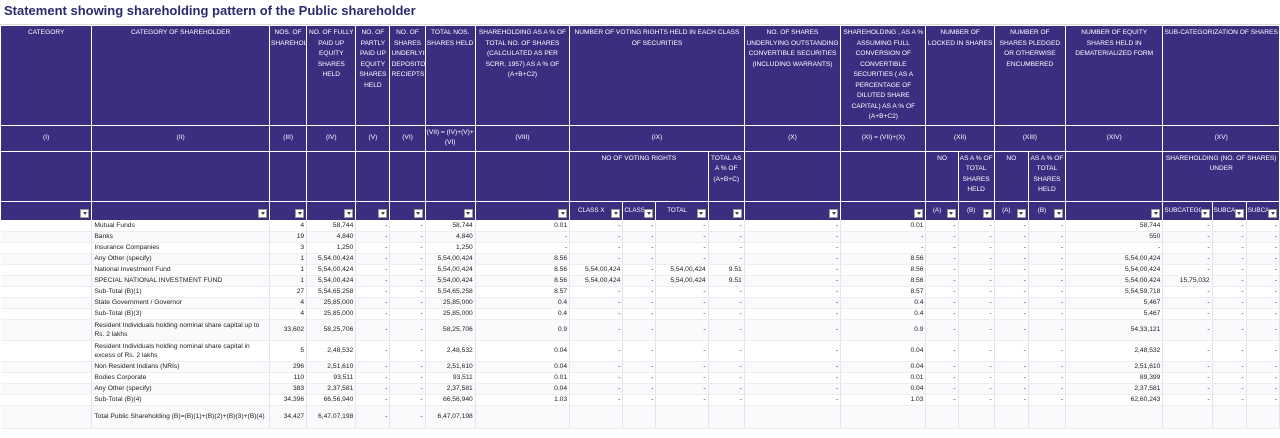 The height and width of the screenshot is (438, 1280). Describe the element at coordinates (331, 303) in the screenshot. I see `table-cell: 25,85,000` at that location.